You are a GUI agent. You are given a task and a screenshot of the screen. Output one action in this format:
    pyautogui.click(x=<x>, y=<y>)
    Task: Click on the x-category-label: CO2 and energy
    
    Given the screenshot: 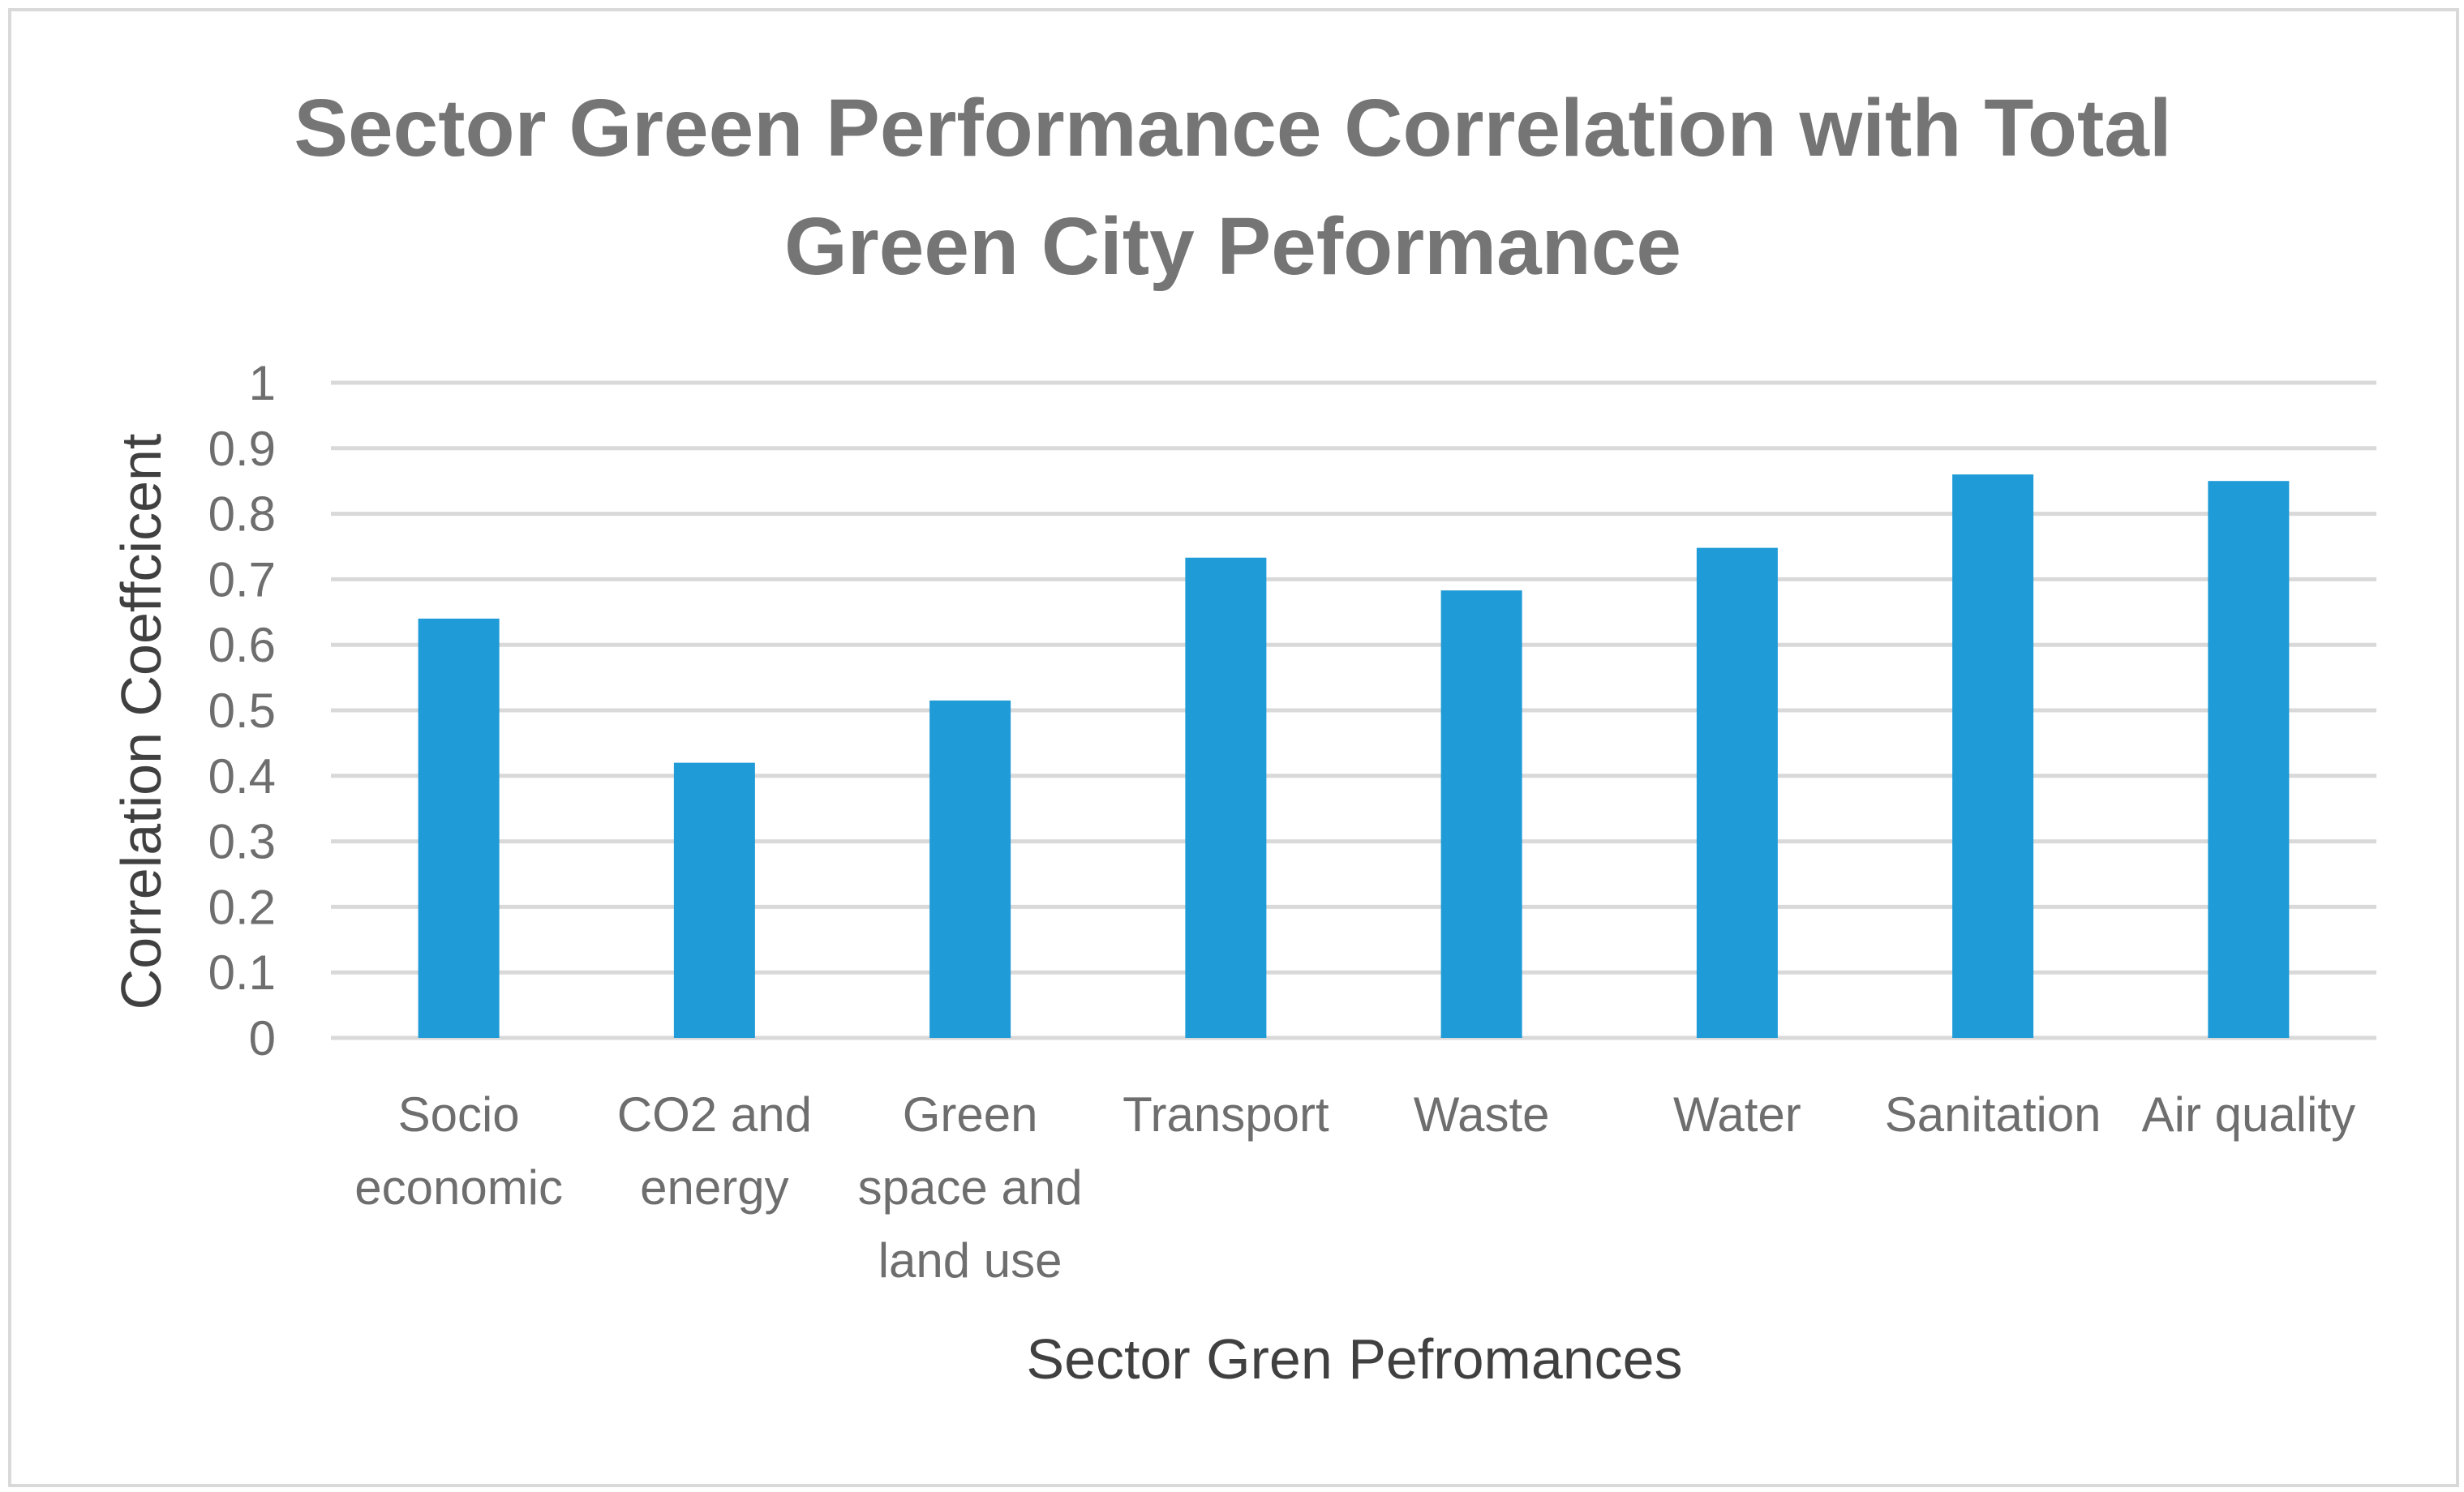 What is the action you would take?
    pyautogui.click(x=714, y=1151)
    